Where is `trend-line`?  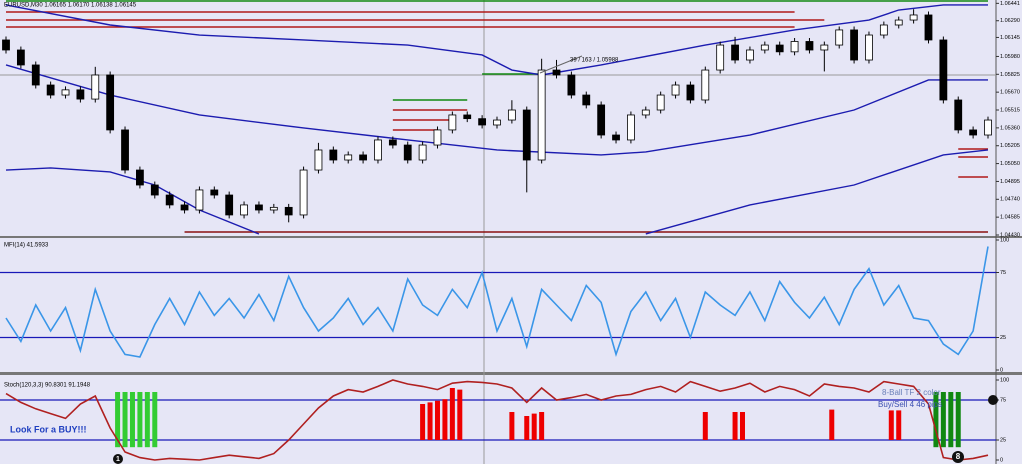 trend-line is located at coordinates (561, 64).